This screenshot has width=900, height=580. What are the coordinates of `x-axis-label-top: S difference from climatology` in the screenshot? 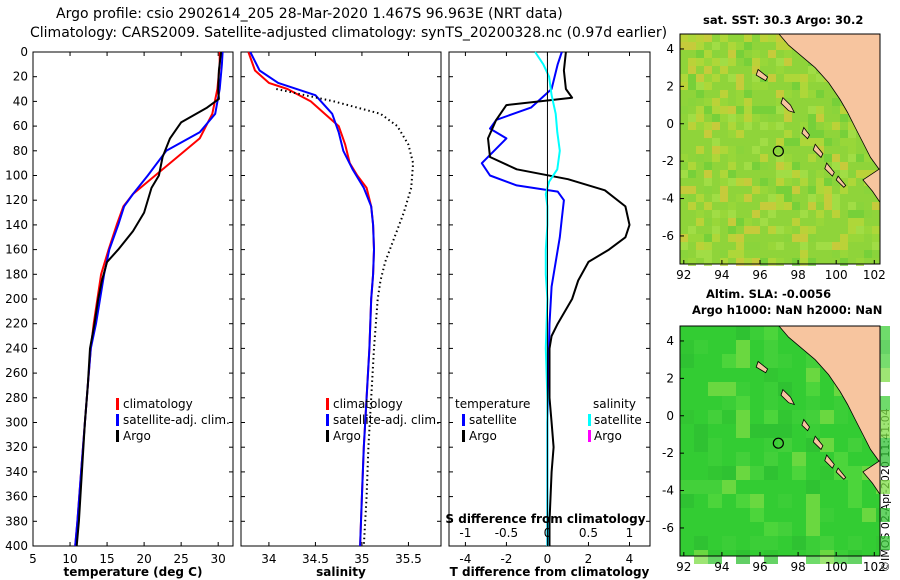 It's located at (545, 519).